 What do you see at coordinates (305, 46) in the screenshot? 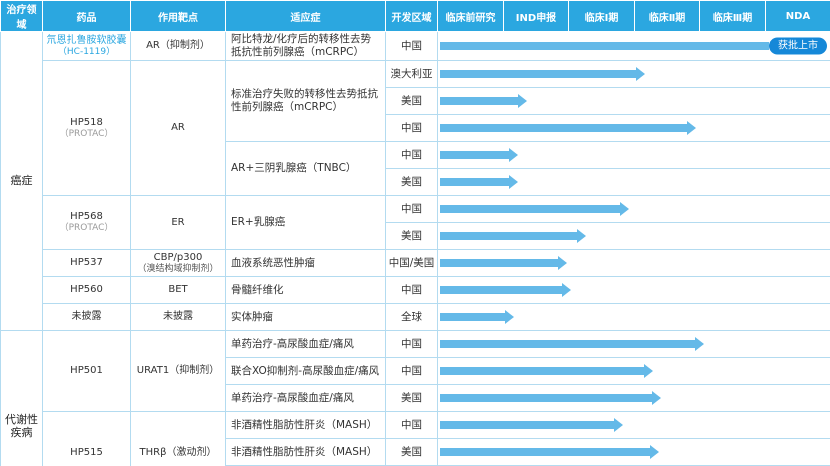
I see `indication-cell: 阿比特龙/化疗后的转移性去势抵抗性前列腺癌（mCRPC）` at bounding box center [305, 46].